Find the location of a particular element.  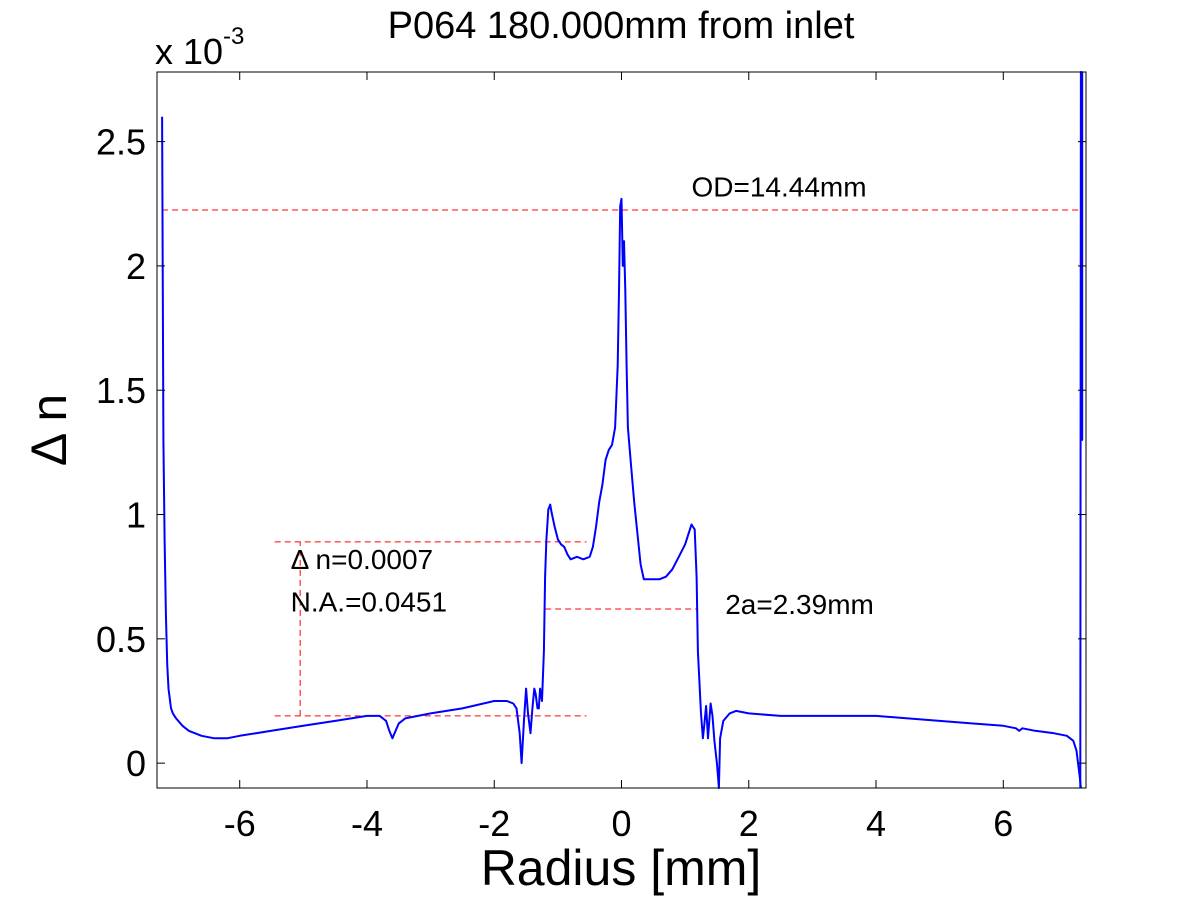

annotation-label-1: OD=14.44mm is located at coordinates (778, 186).